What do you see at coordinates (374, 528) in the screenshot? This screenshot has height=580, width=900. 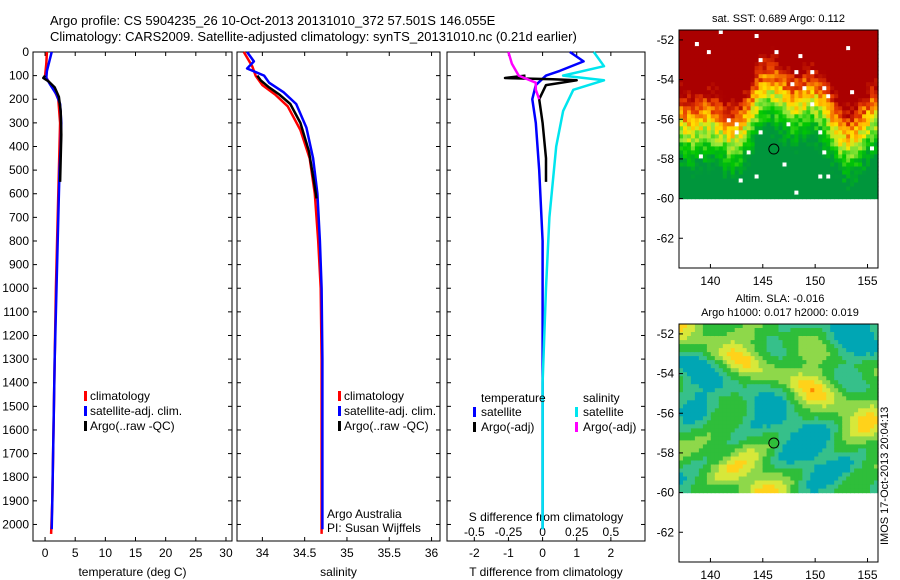 I see `credit-annotation: PI: Susan Wijffels` at bounding box center [374, 528].